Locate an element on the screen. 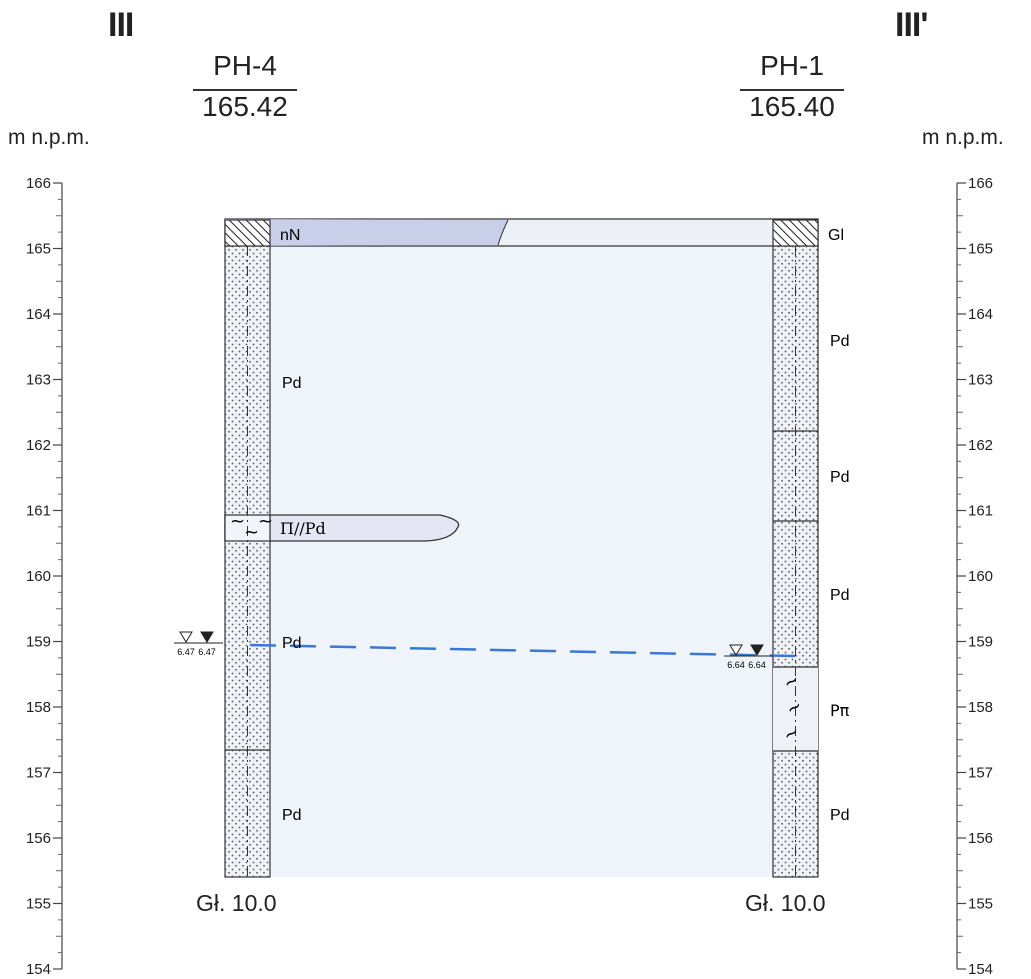 Image resolution: width=1031 pixels, height=979 pixels. borehole-right-name: PH-1 is located at coordinates (792, 65).